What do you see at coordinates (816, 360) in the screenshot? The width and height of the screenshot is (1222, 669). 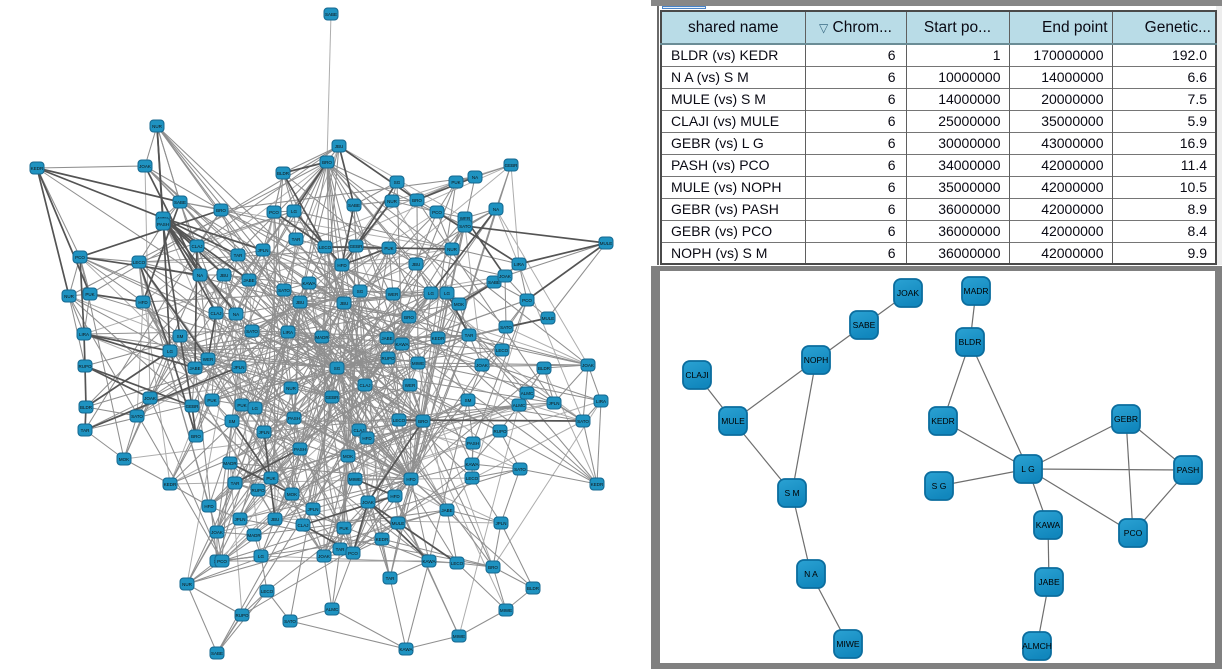 I see `svg-text: NOPH` at bounding box center [816, 360].